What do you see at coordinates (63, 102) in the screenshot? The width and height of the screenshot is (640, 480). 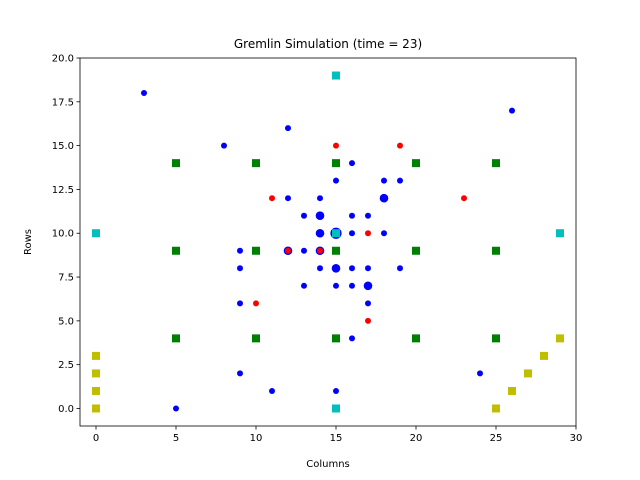 I see `y-tick-label: 17.5` at bounding box center [63, 102].